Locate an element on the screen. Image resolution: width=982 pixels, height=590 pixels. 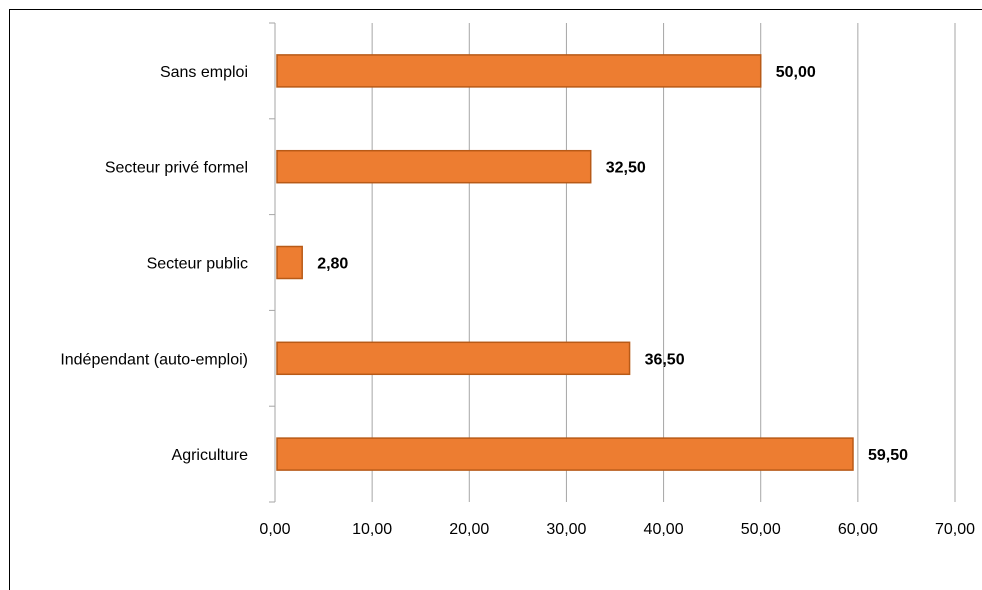
category-label: Secteur public is located at coordinates (197, 264).